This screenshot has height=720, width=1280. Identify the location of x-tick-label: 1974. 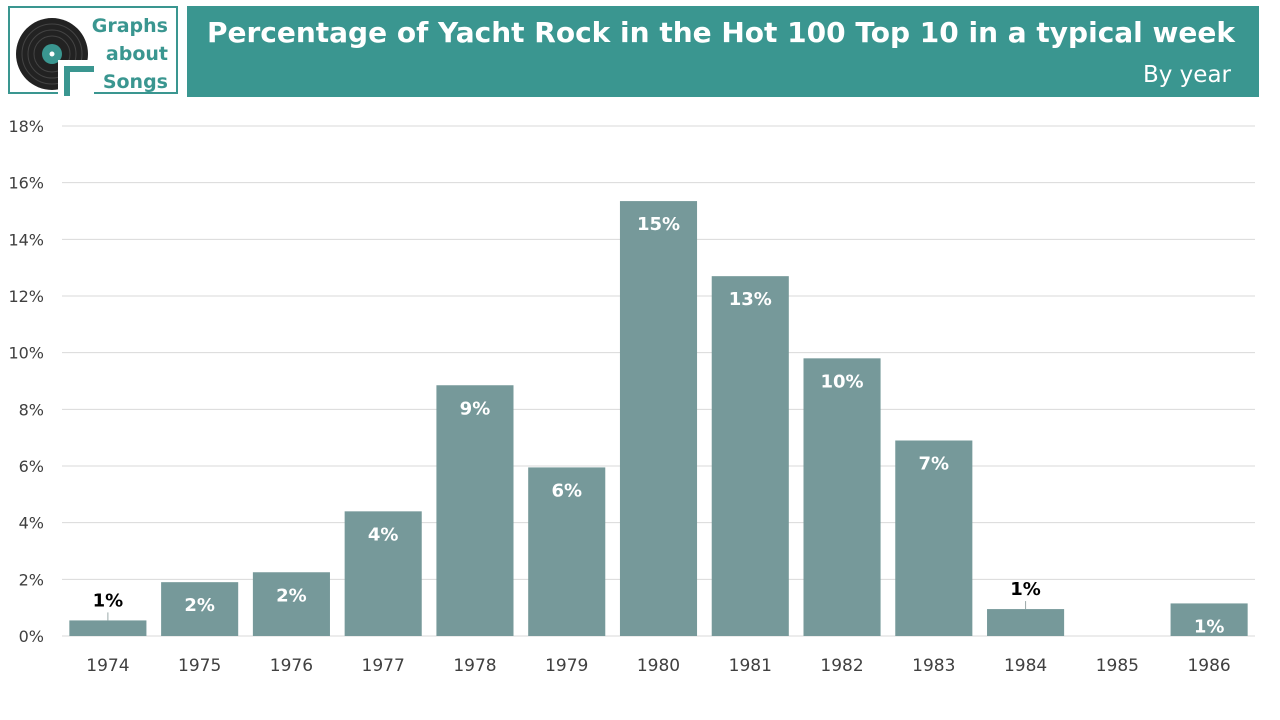
(107, 666).